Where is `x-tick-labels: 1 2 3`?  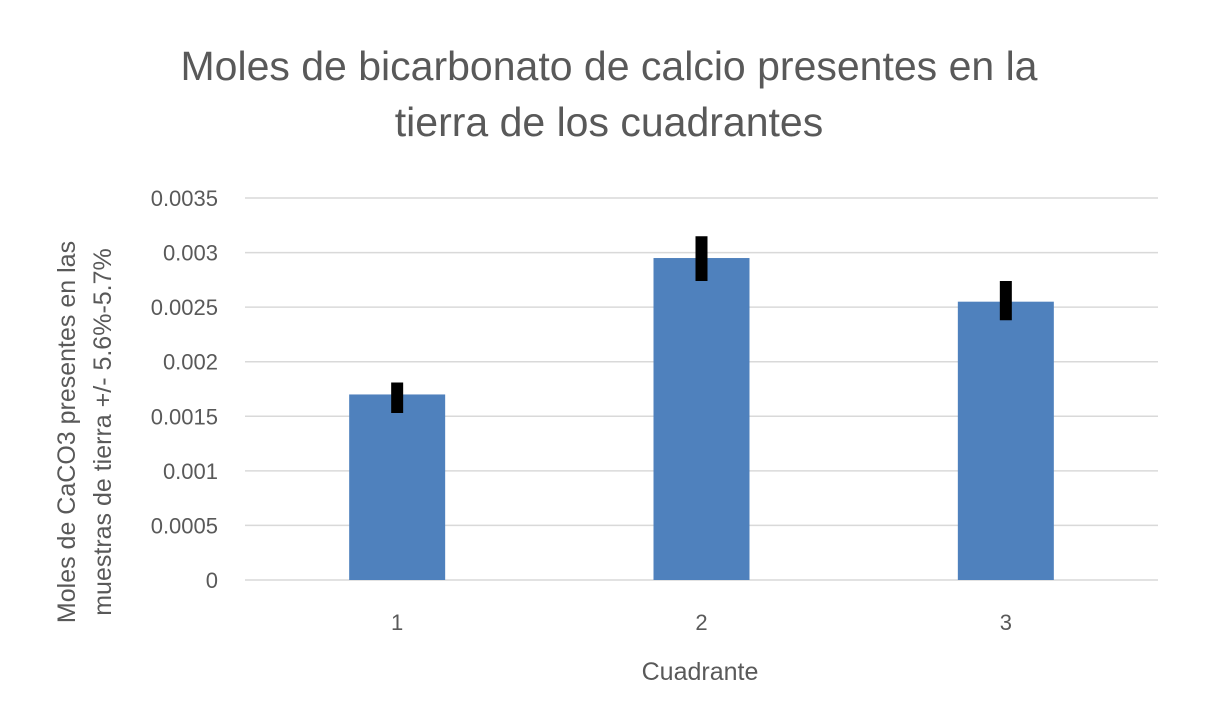 x-tick-labels: 1 2 3 is located at coordinates (701, 622).